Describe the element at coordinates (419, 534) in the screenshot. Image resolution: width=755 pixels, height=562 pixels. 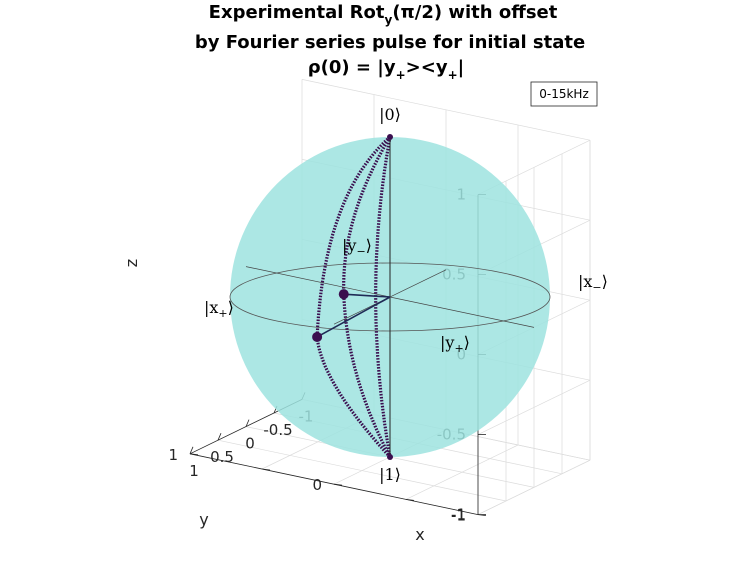
I see `x-axis-label: x` at that location.